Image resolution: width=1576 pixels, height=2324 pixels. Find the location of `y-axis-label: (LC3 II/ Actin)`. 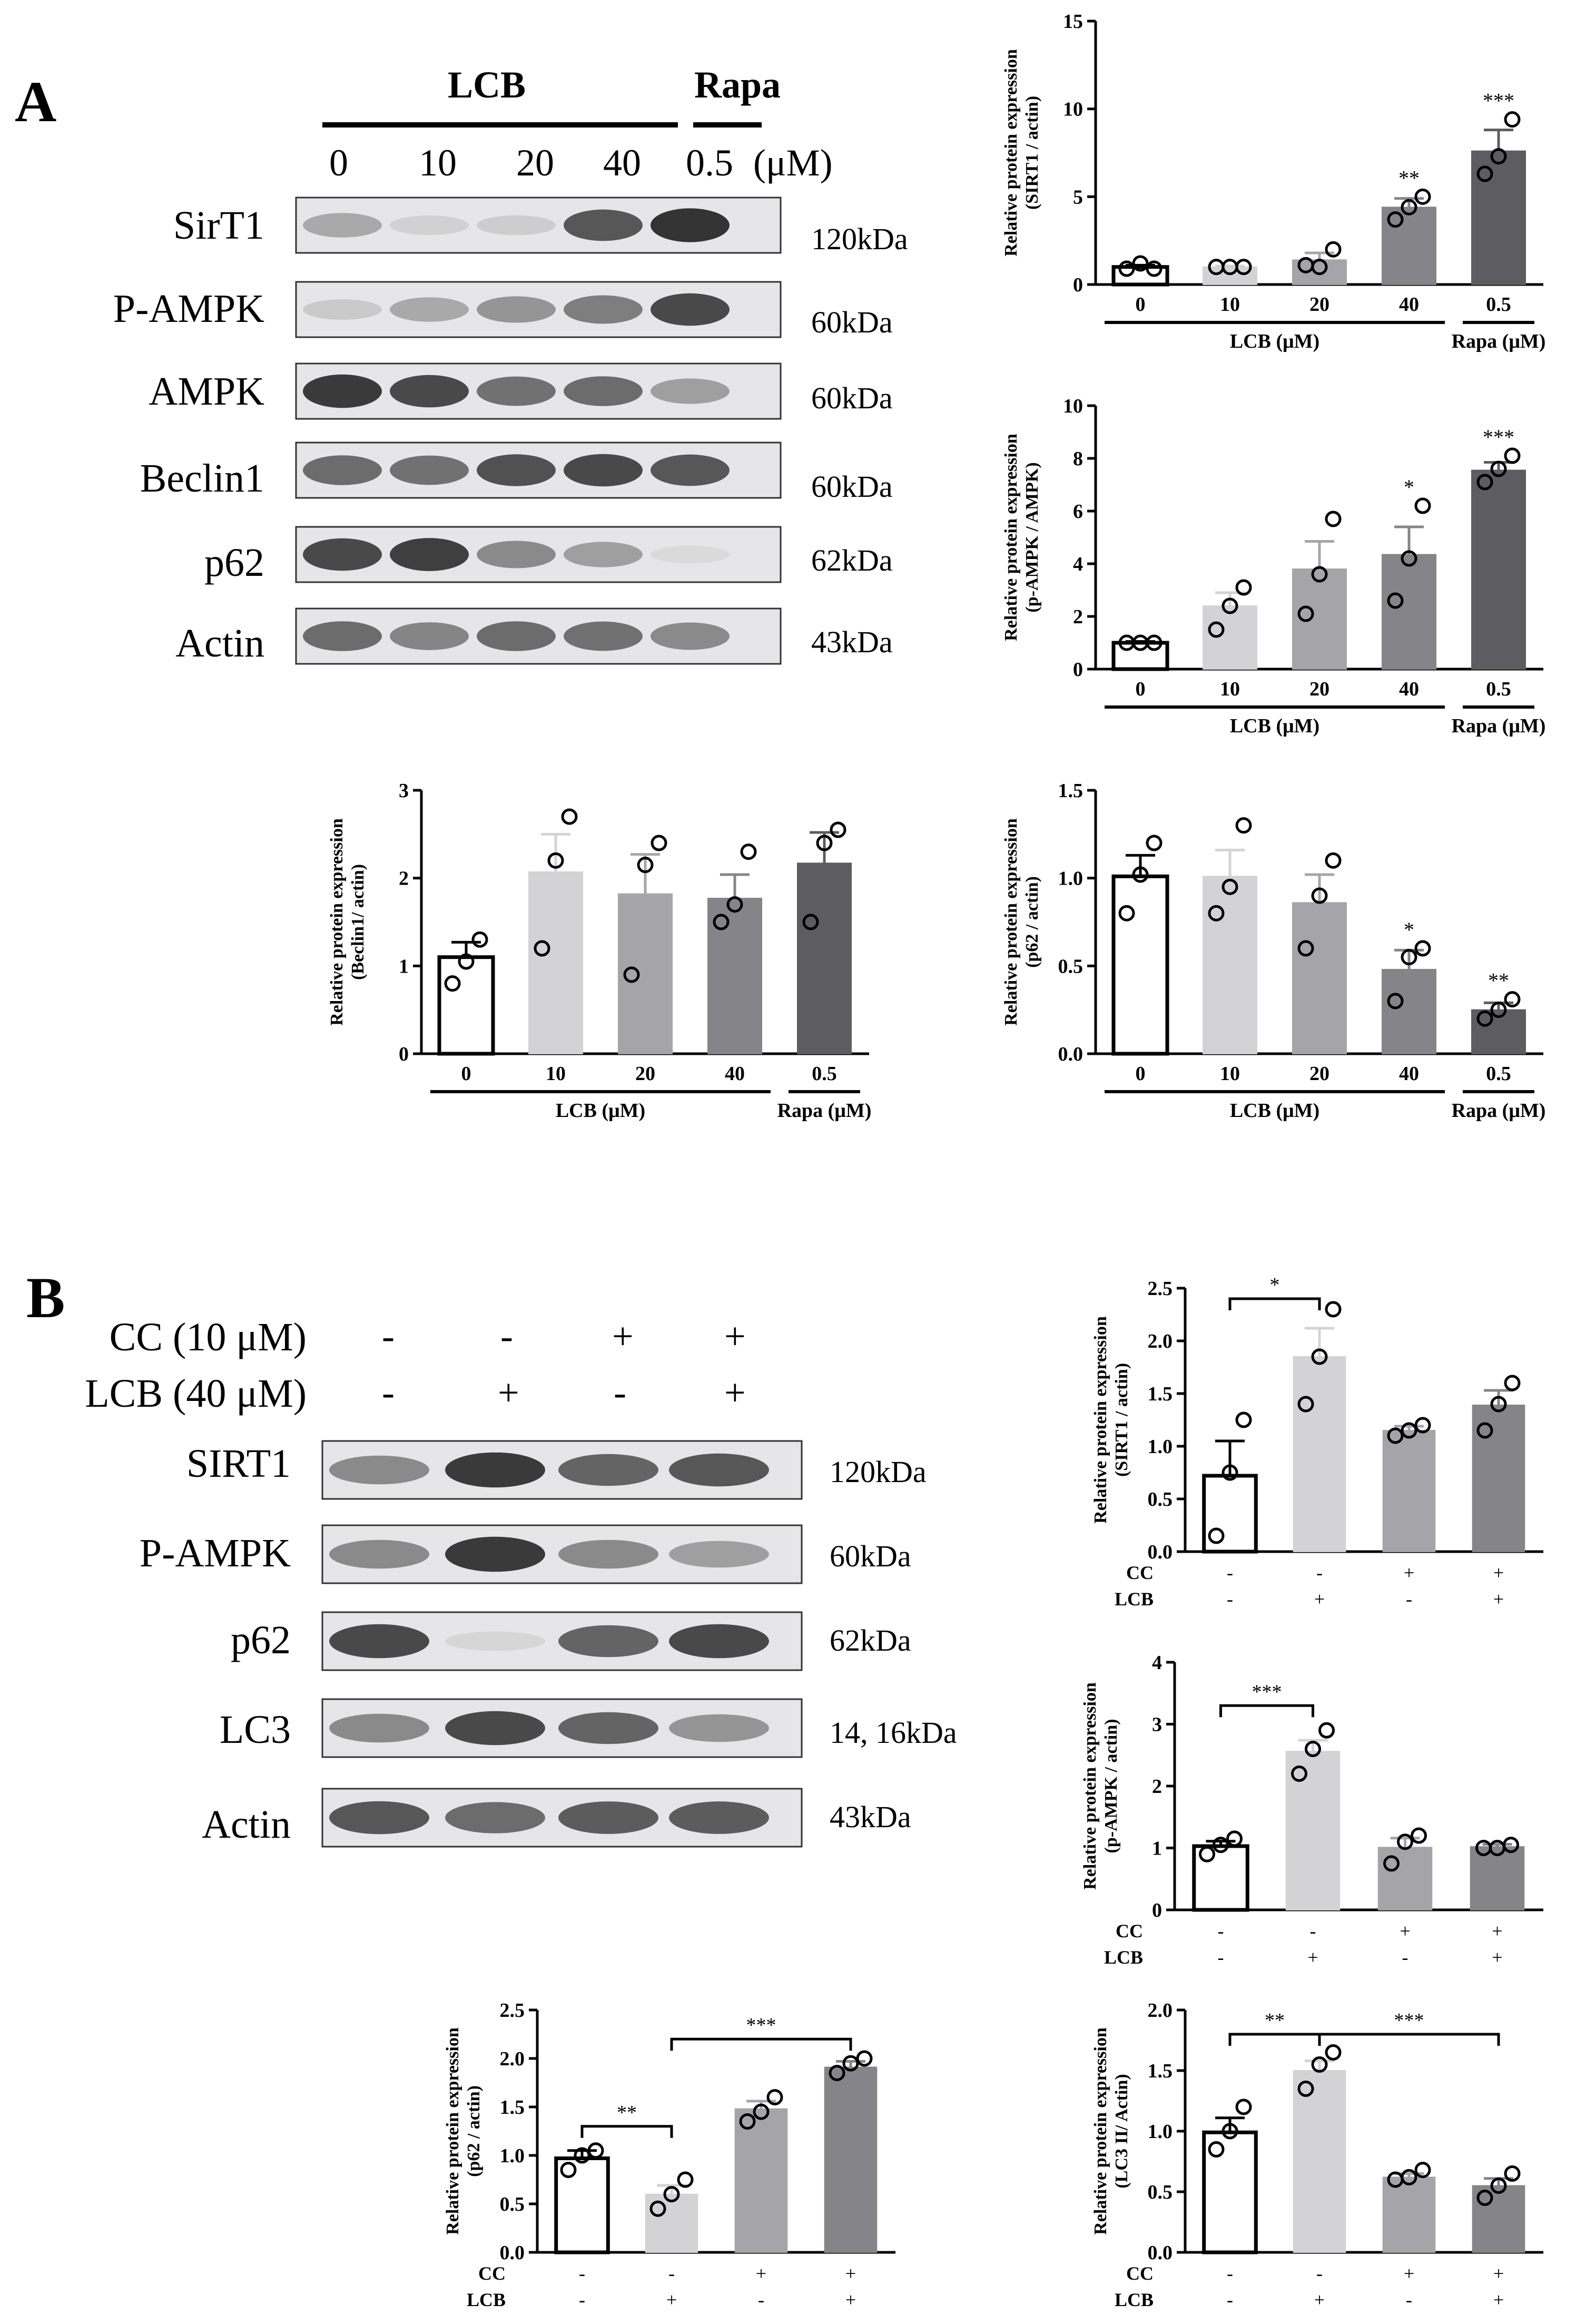

y-axis-label: (LC3 II/ Actin) is located at coordinates (1121, 2131).